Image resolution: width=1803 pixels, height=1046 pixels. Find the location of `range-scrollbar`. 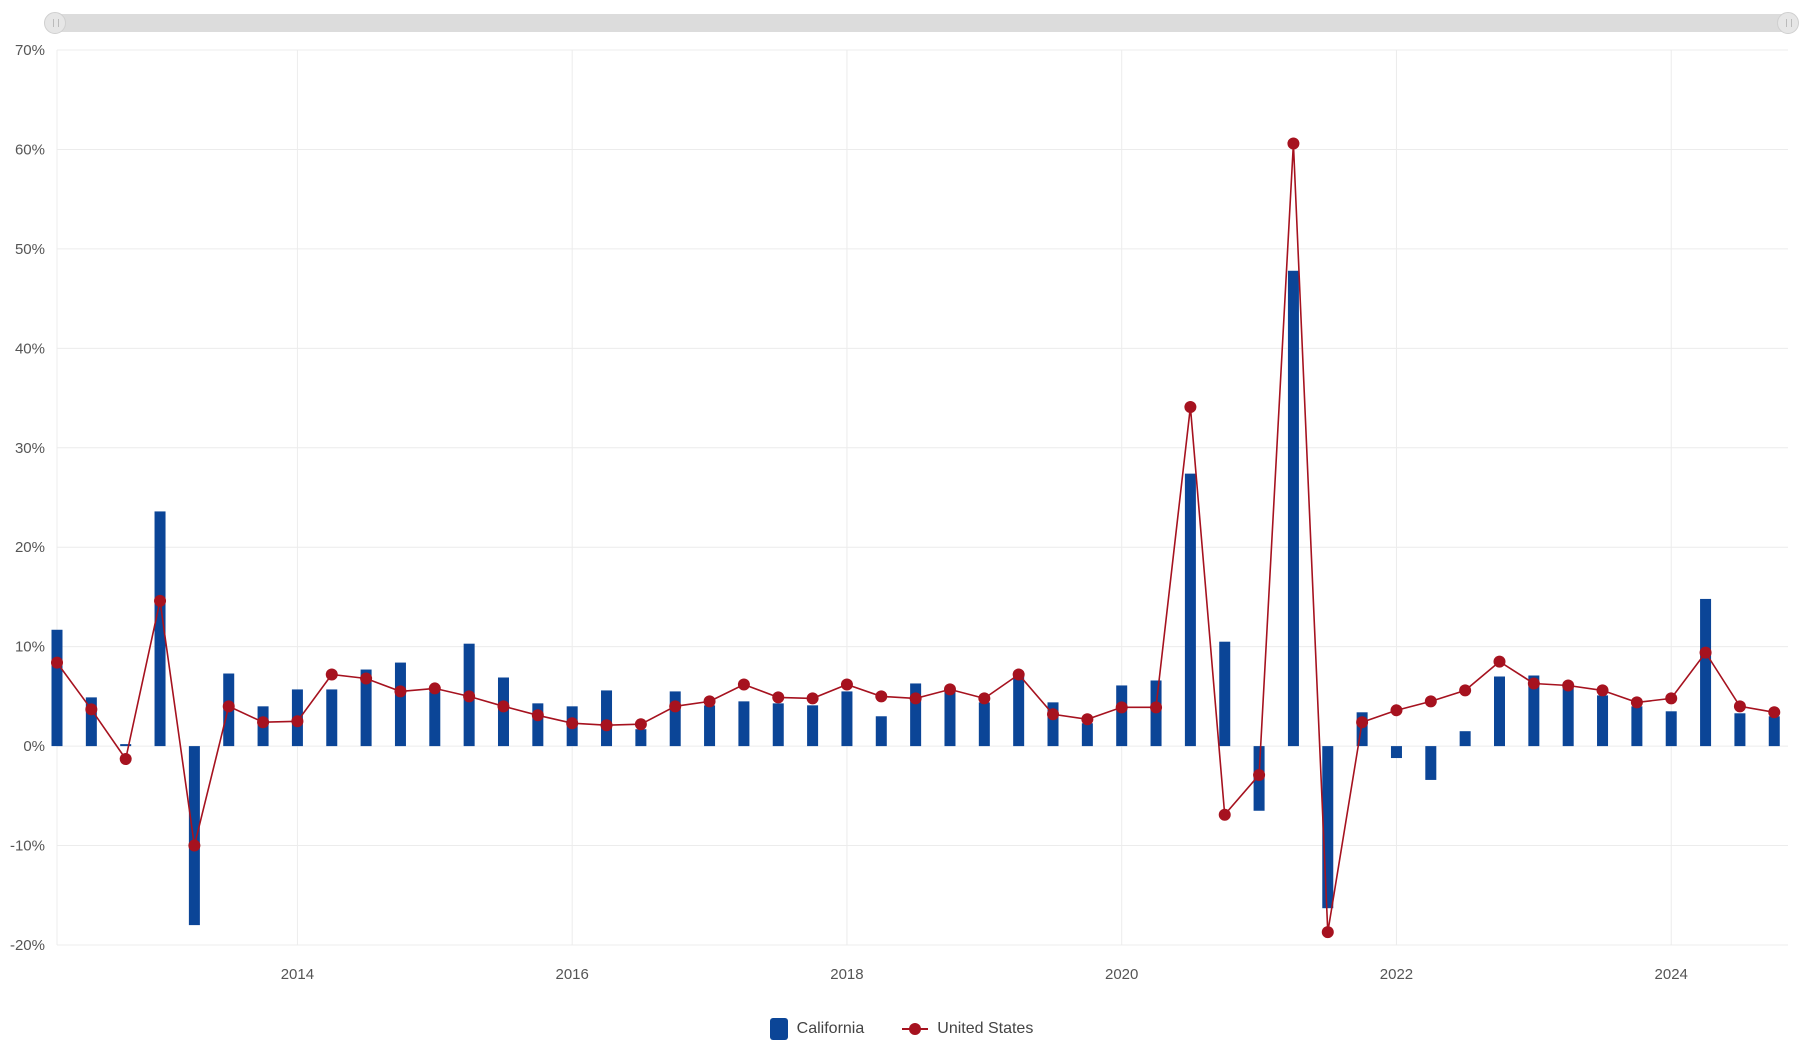

range-scrollbar is located at coordinates (921, 23).